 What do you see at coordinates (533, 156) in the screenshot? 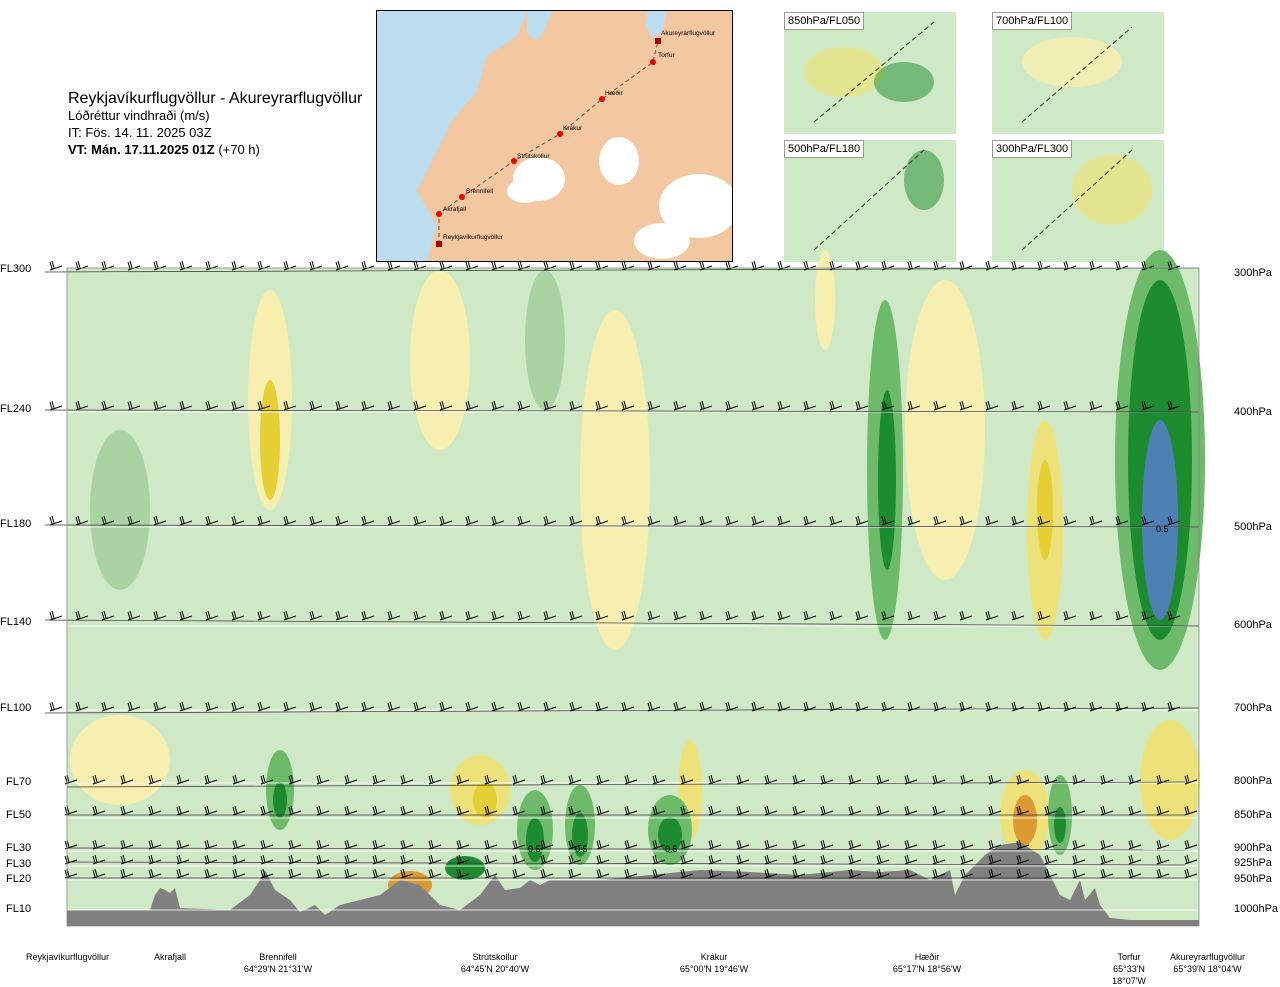
I see `map-label-strutskollur: Strútskollur` at bounding box center [533, 156].